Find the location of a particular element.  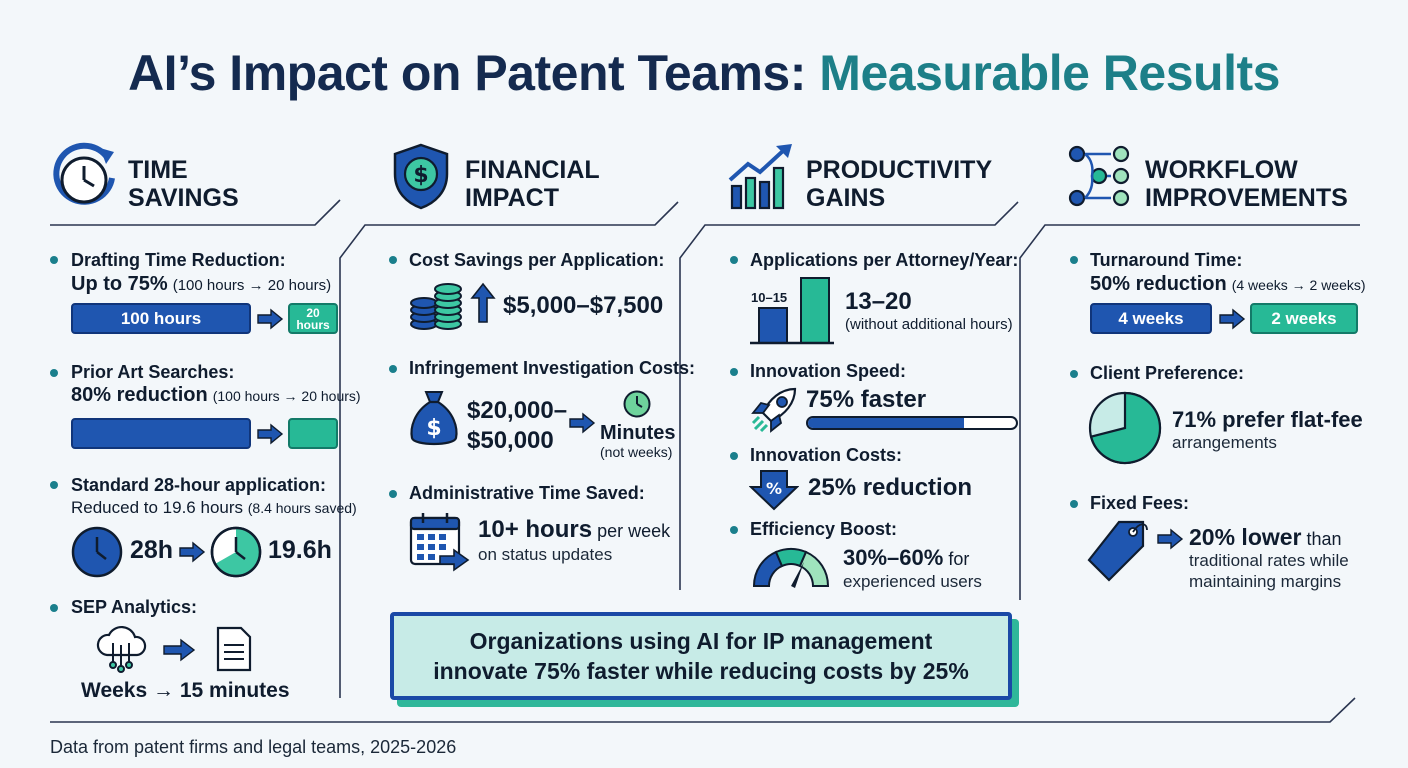

time-savings-heading: TIME SAVINGS is located at coordinates (183, 184).